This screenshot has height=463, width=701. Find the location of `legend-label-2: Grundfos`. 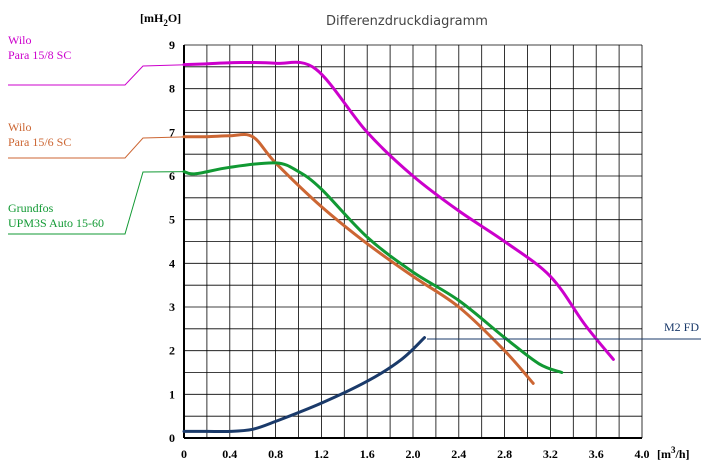

legend-label-2: Grundfos is located at coordinates (31, 208).